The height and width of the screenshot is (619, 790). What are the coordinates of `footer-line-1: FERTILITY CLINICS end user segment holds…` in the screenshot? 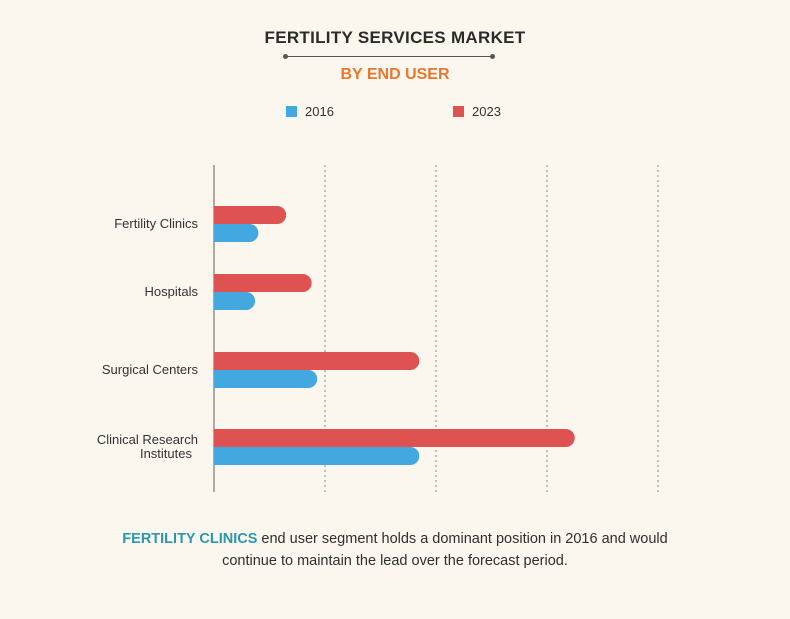 It's located at (395, 539).